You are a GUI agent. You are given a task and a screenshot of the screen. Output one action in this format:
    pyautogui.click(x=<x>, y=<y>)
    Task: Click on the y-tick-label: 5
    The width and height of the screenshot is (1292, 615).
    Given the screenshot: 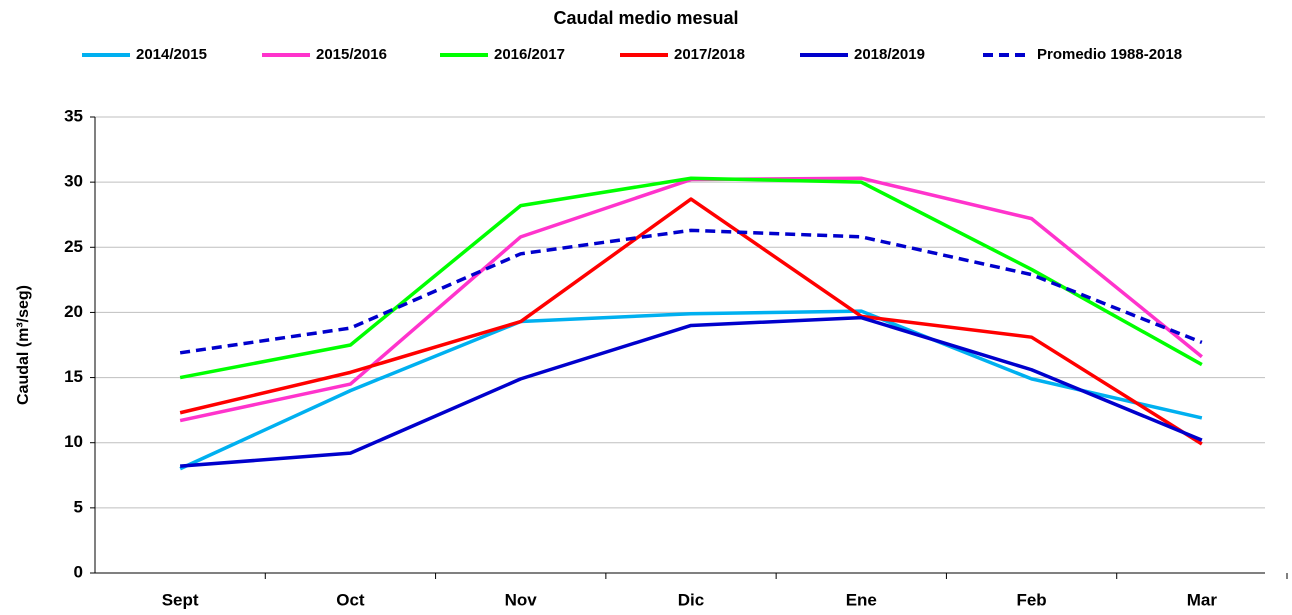 What is the action you would take?
    pyautogui.click(x=78, y=506)
    